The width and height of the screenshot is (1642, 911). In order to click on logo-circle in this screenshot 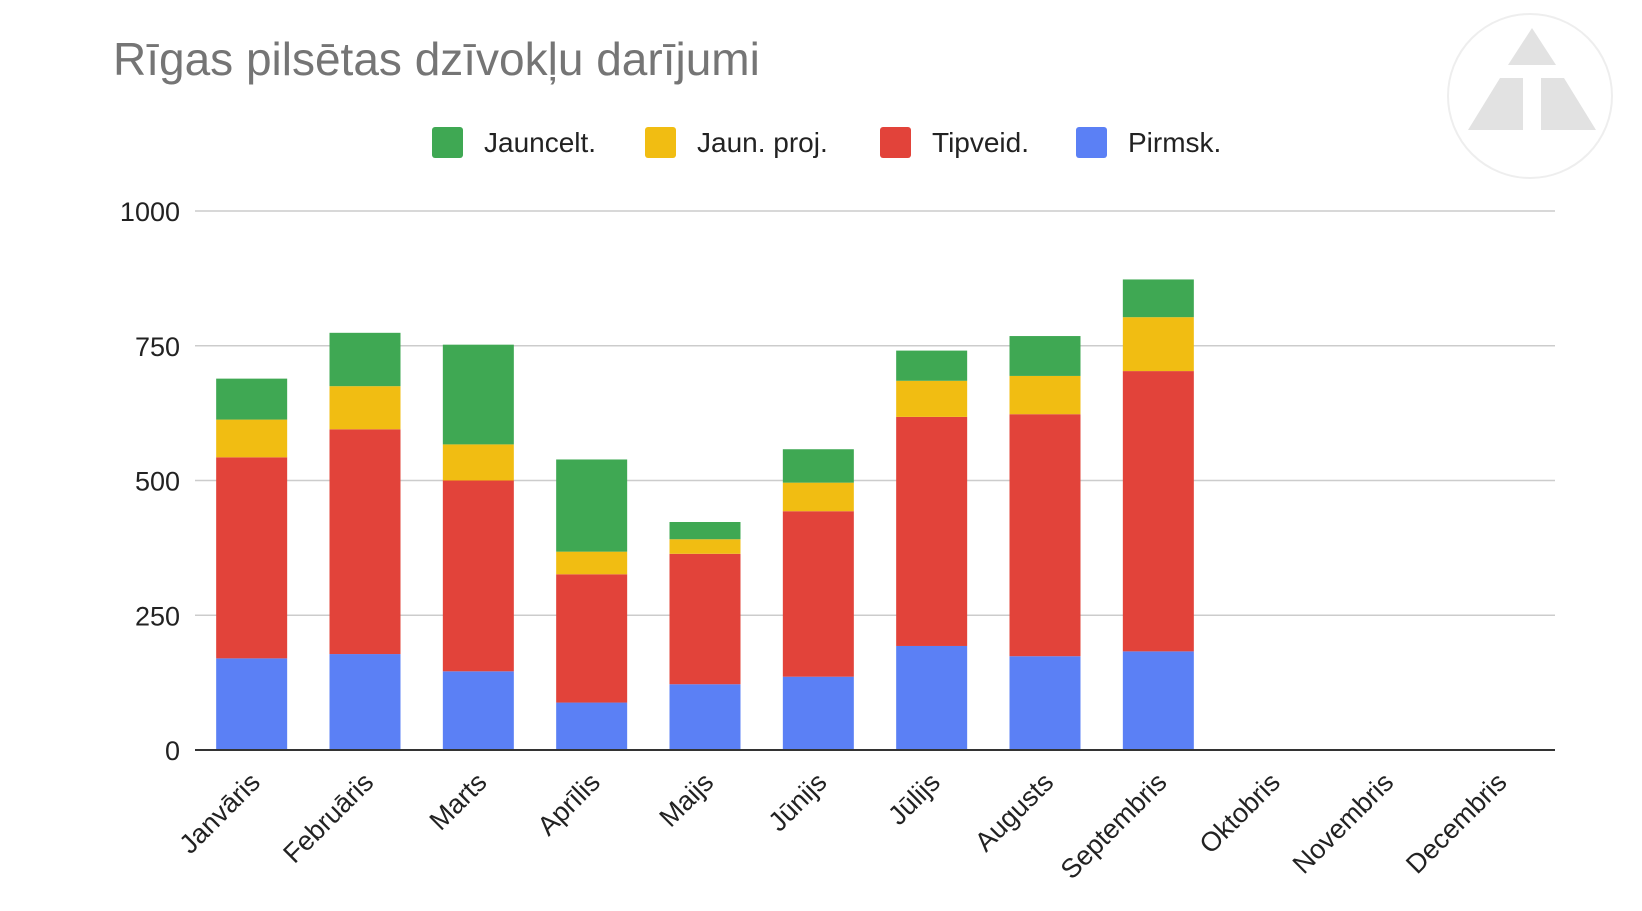, I will do `click(1530, 96)`.